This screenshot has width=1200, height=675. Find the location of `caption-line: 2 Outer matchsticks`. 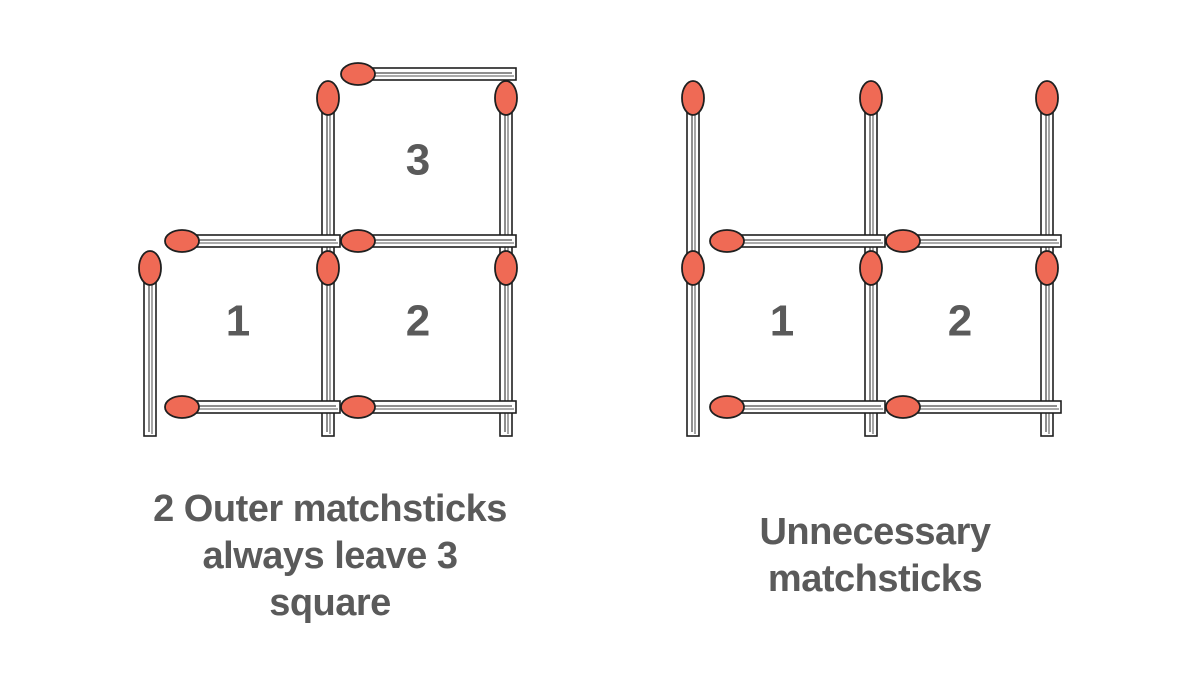

caption-line: 2 Outer matchsticks is located at coordinates (330, 509).